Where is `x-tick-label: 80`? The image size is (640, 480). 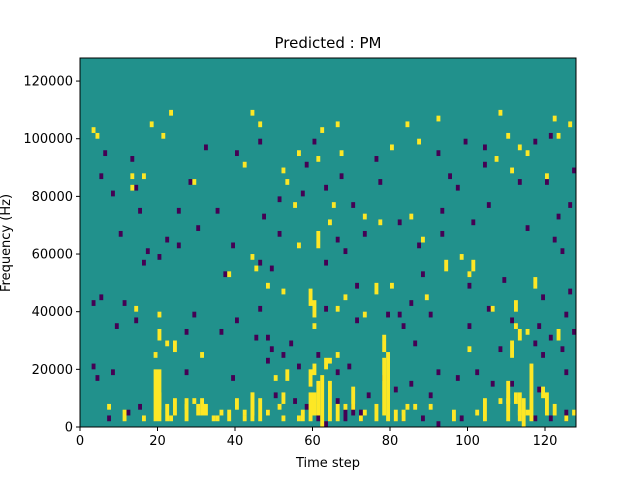 x-tick-label: 80 is located at coordinates (390, 441).